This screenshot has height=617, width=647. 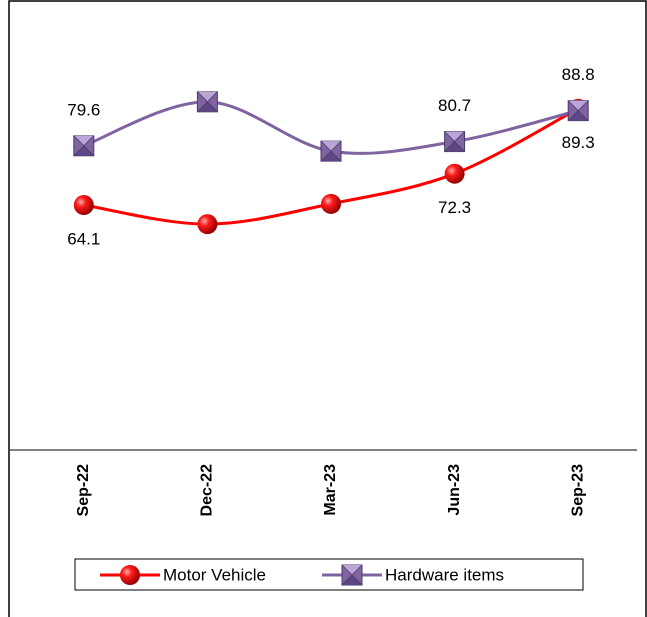 I want to click on data-label: 72.3, so click(x=454, y=207).